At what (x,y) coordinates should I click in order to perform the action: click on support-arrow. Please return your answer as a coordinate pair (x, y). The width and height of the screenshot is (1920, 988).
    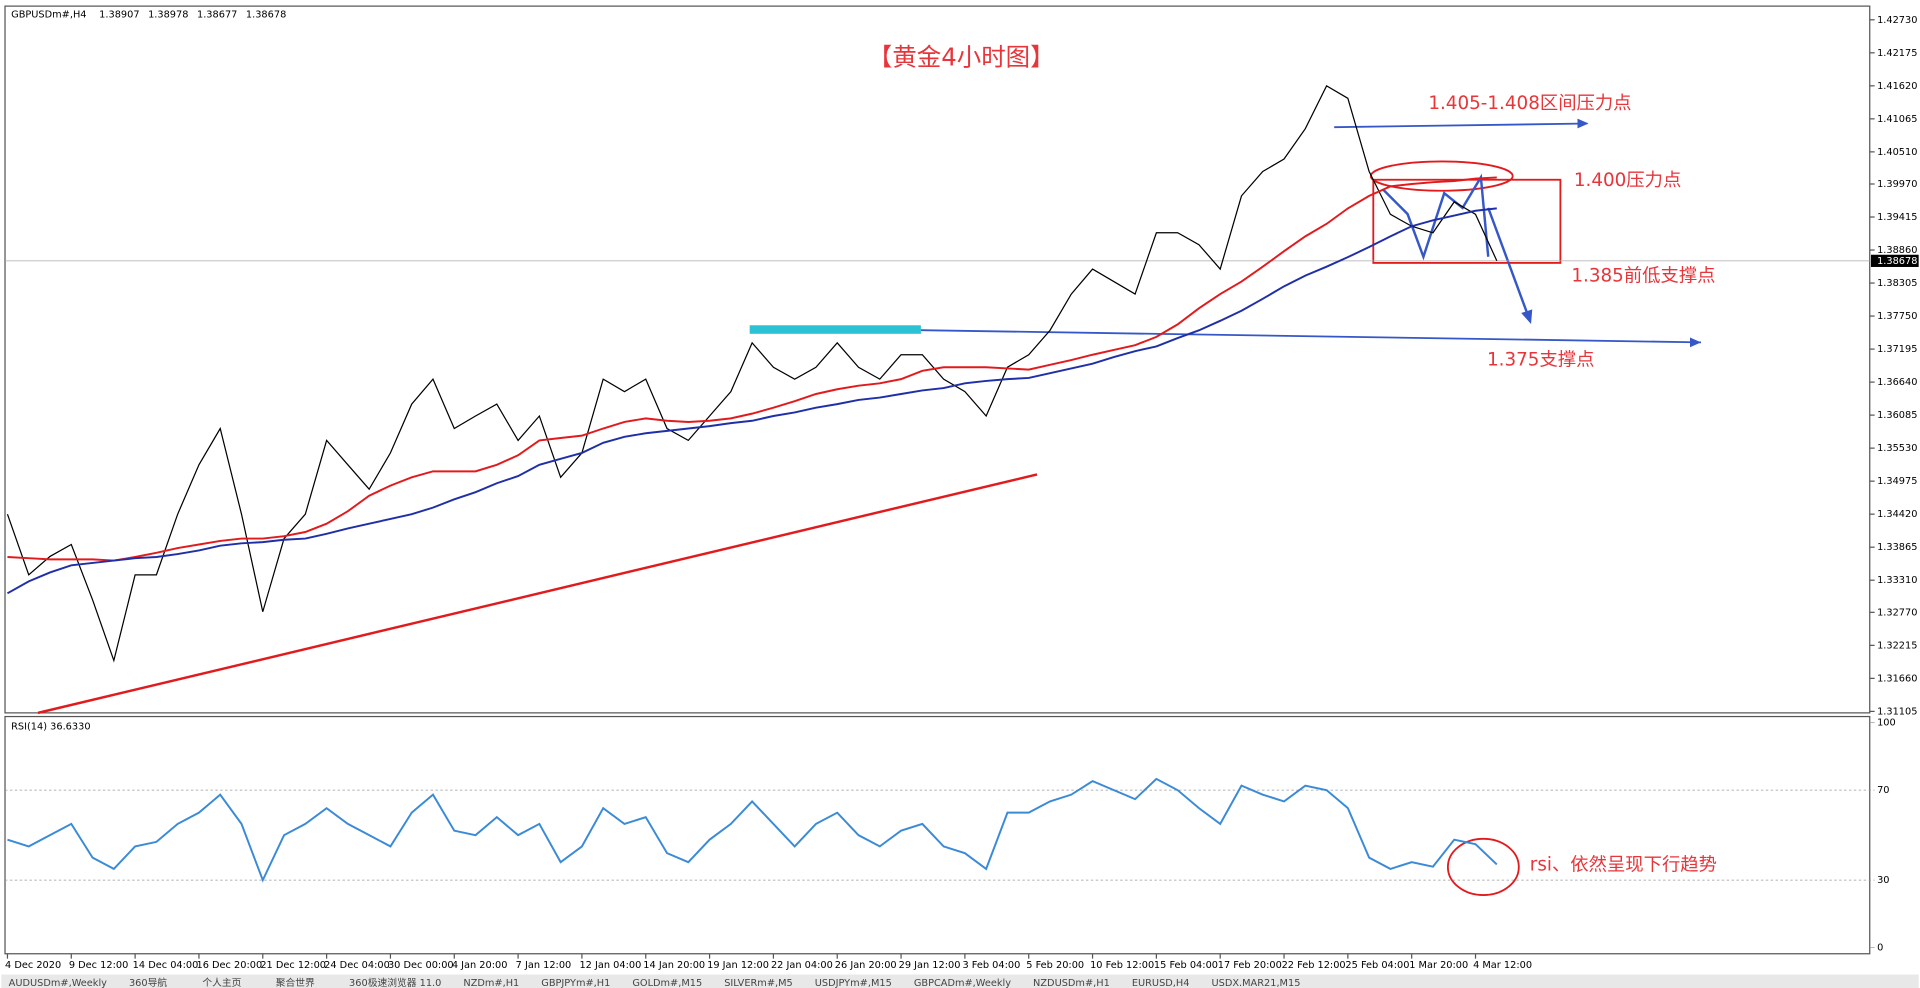
    Looking at the image, I should click on (1311, 336).